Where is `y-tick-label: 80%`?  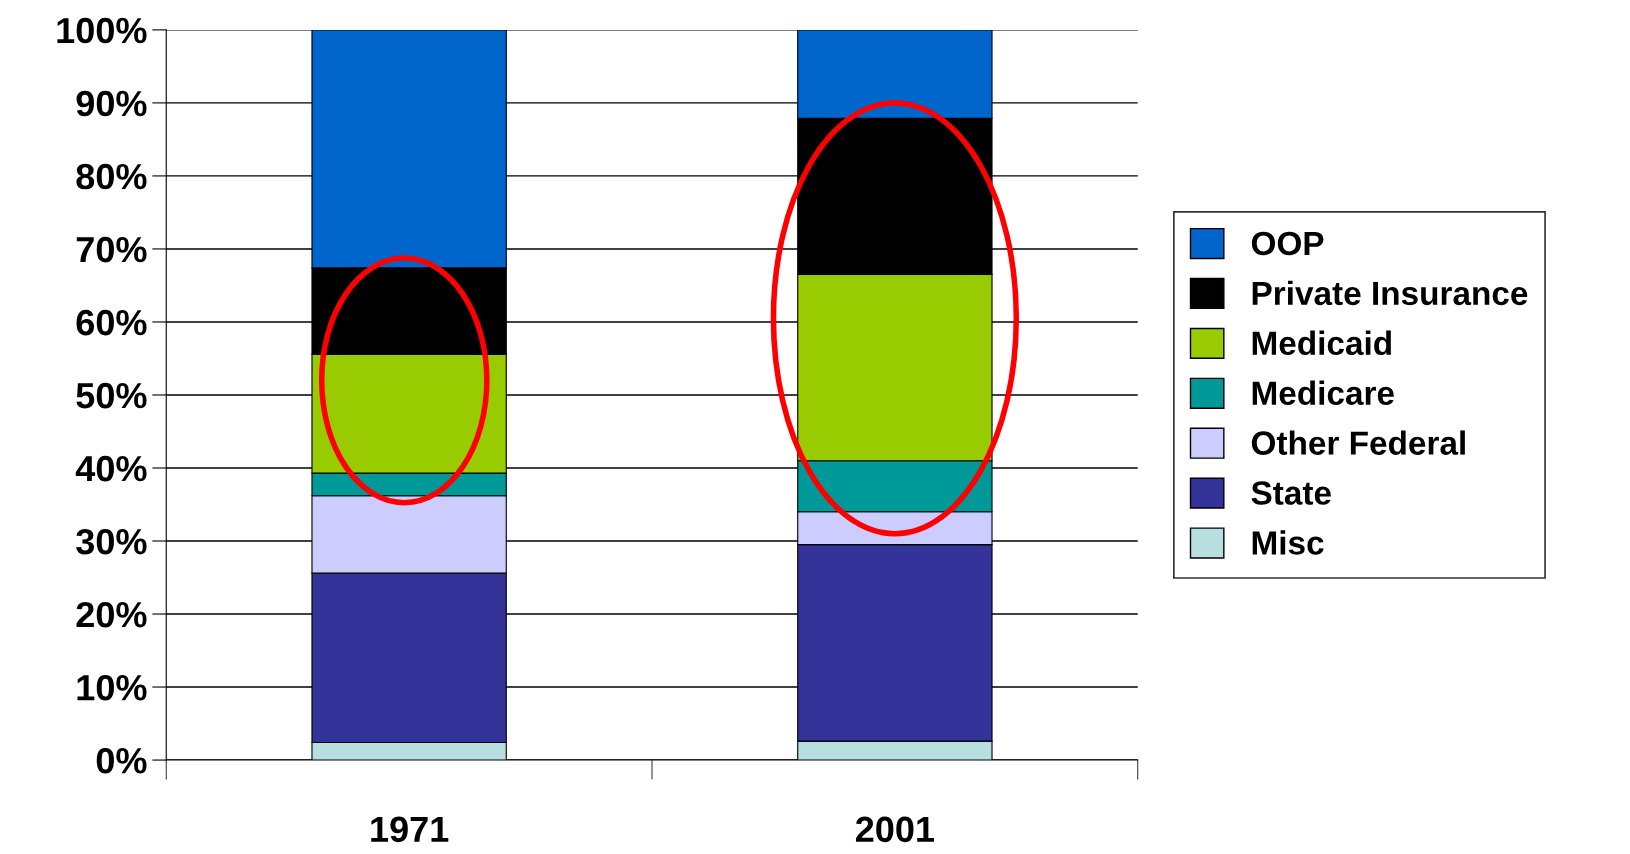
y-tick-label: 80% is located at coordinates (111, 176).